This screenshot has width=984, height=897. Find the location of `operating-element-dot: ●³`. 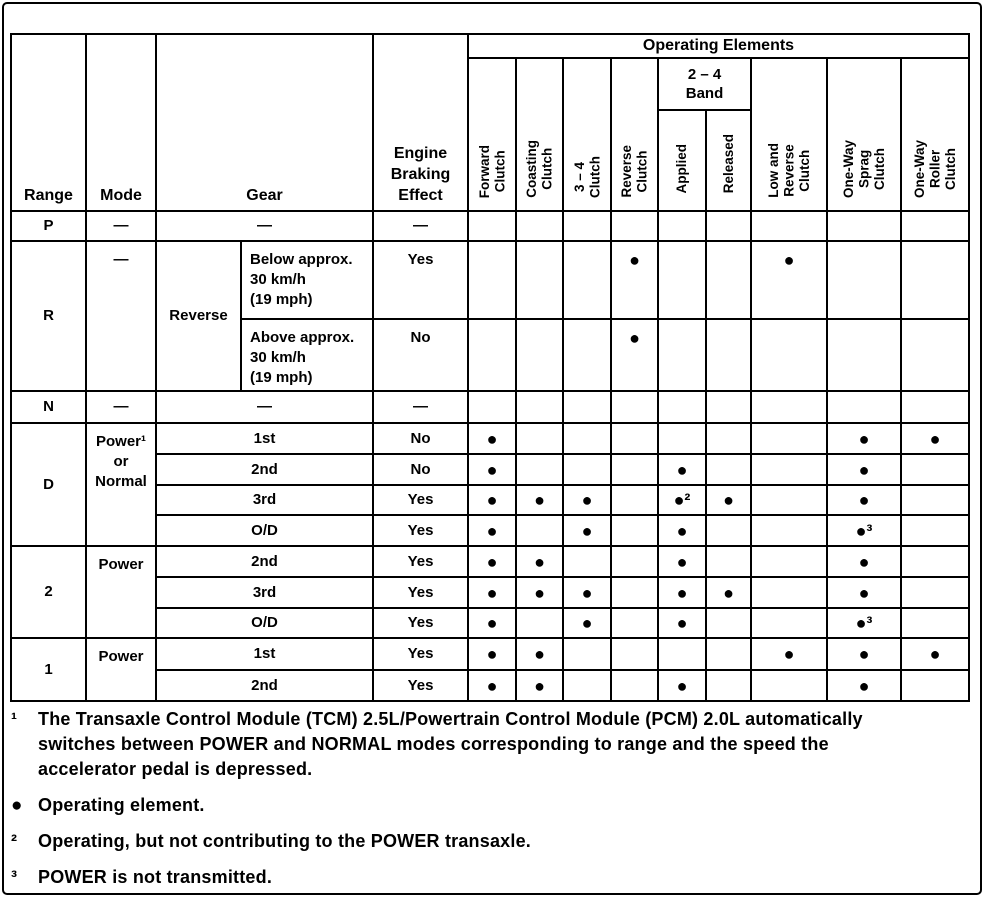

operating-element-dot: ●³ is located at coordinates (864, 530).